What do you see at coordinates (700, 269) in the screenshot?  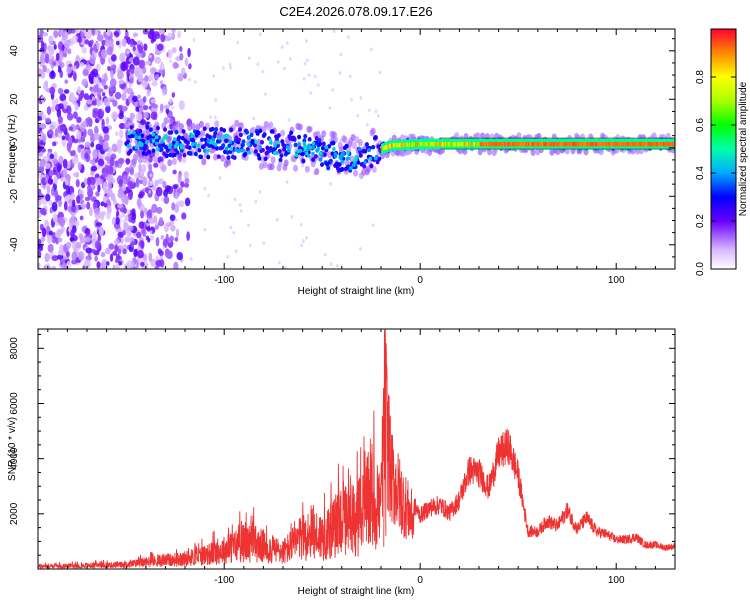 I see `colorbar-tick-label: 0.0` at bounding box center [700, 269].